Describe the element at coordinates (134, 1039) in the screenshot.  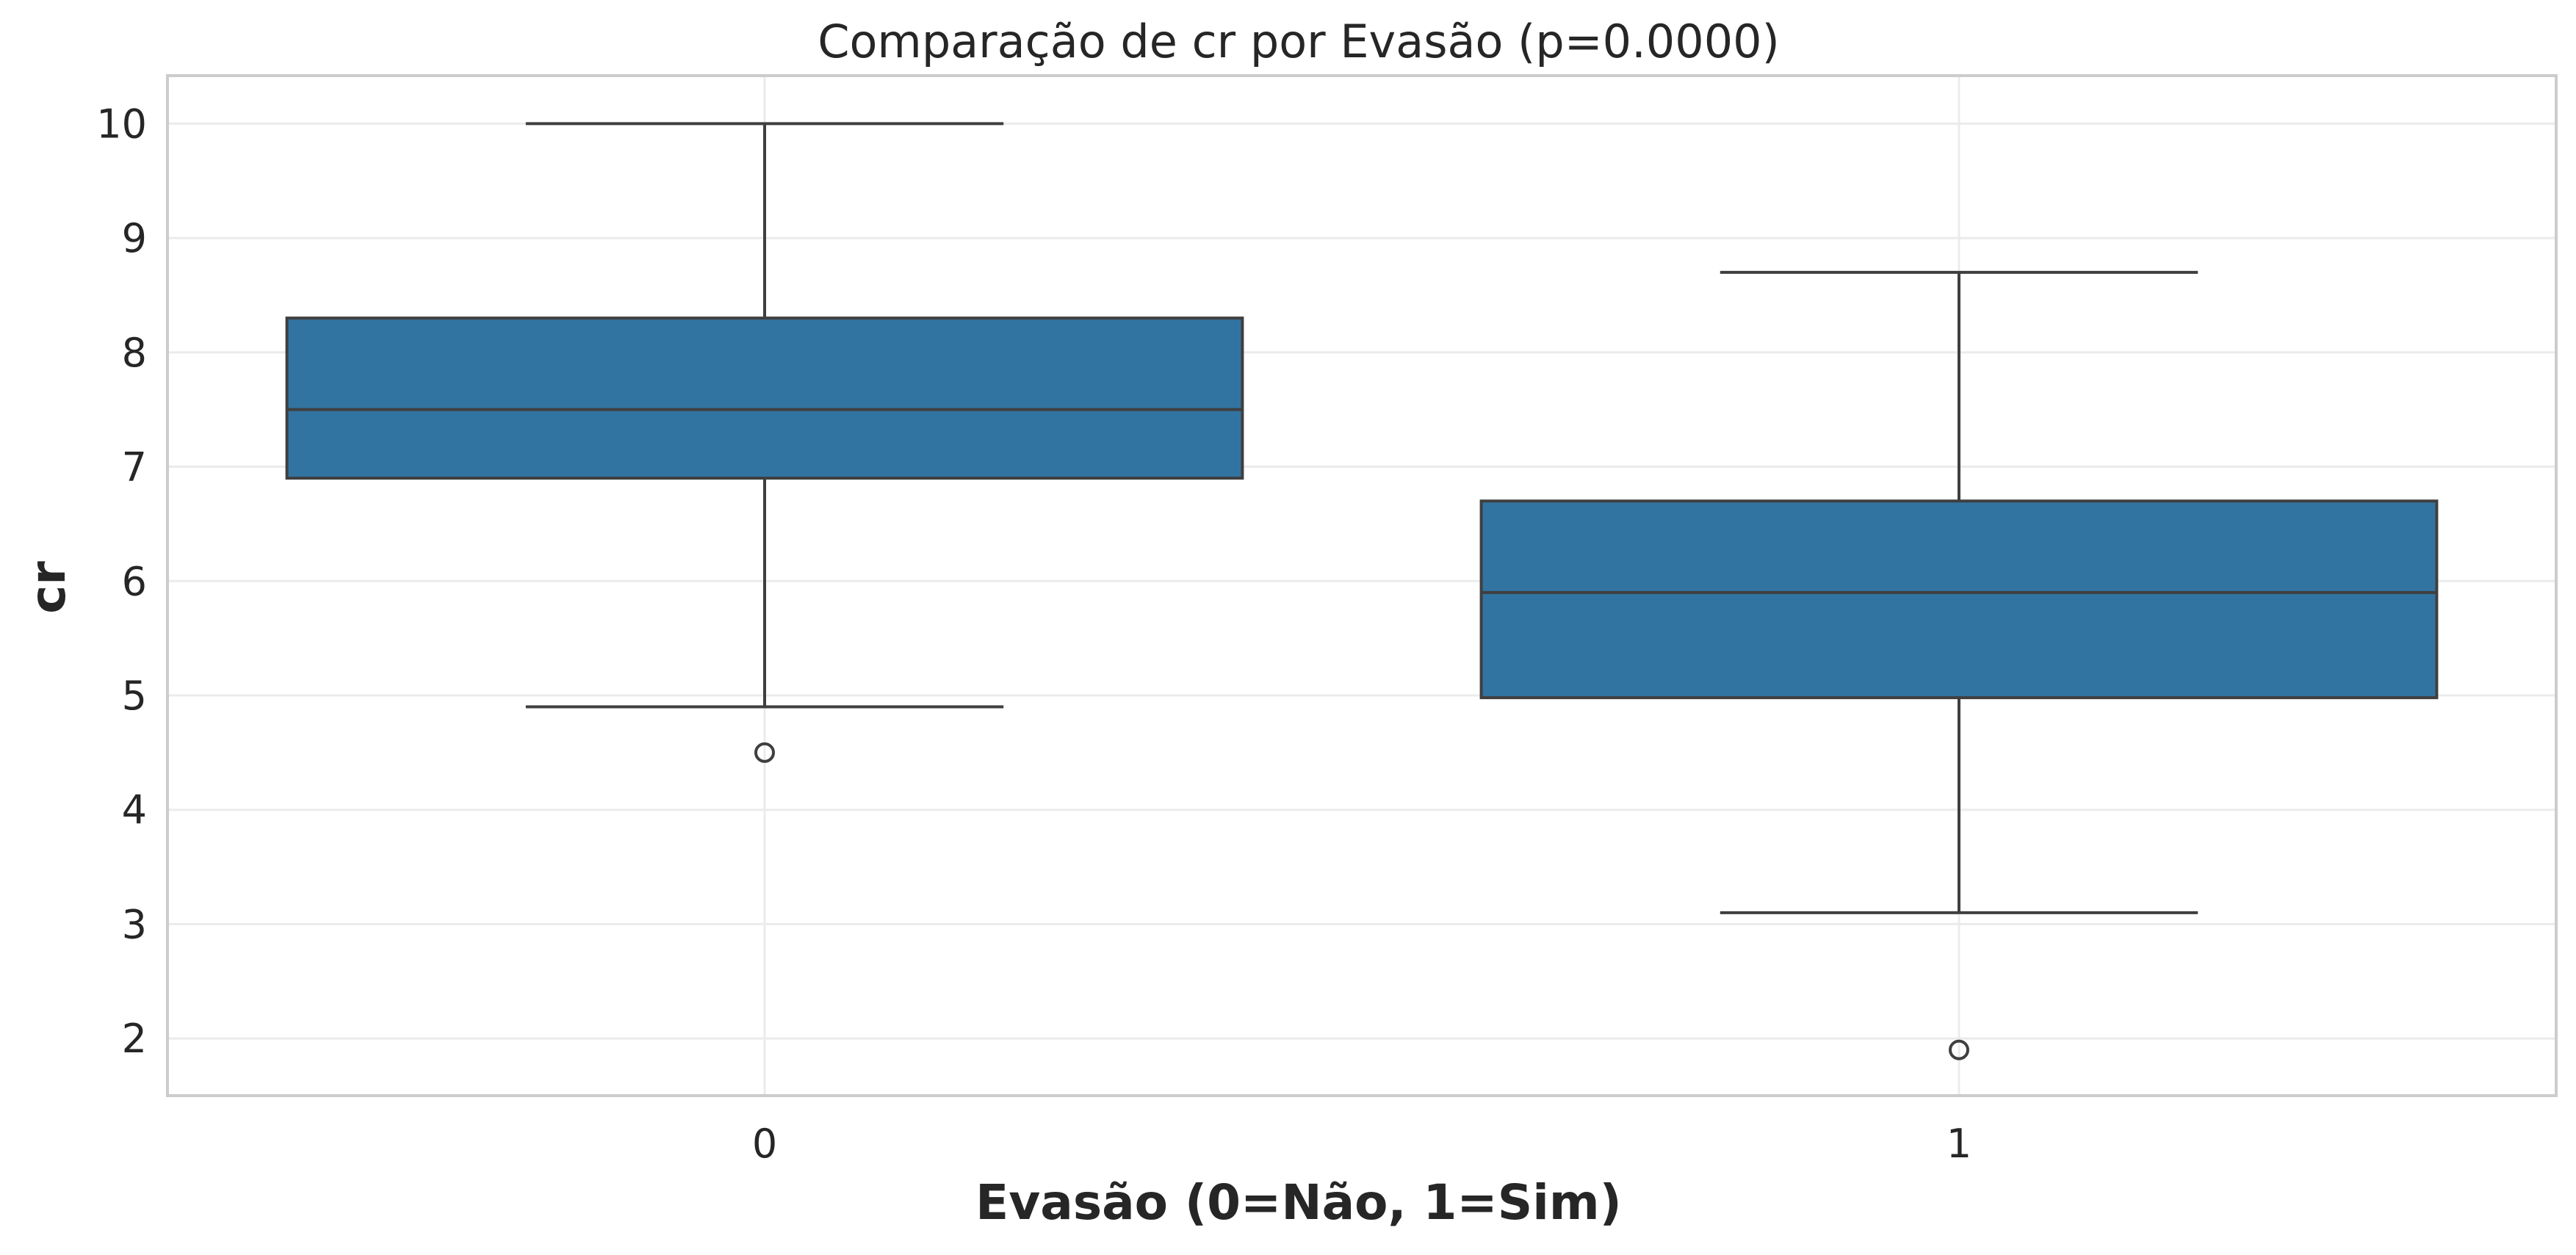
I see `y-tick-label: 2` at that location.